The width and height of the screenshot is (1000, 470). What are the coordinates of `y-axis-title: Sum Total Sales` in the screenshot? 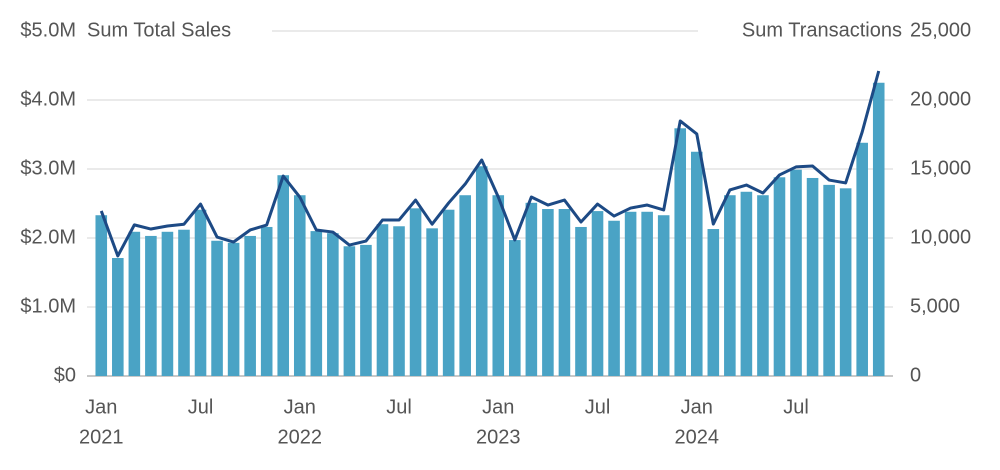 It's located at (159, 30).